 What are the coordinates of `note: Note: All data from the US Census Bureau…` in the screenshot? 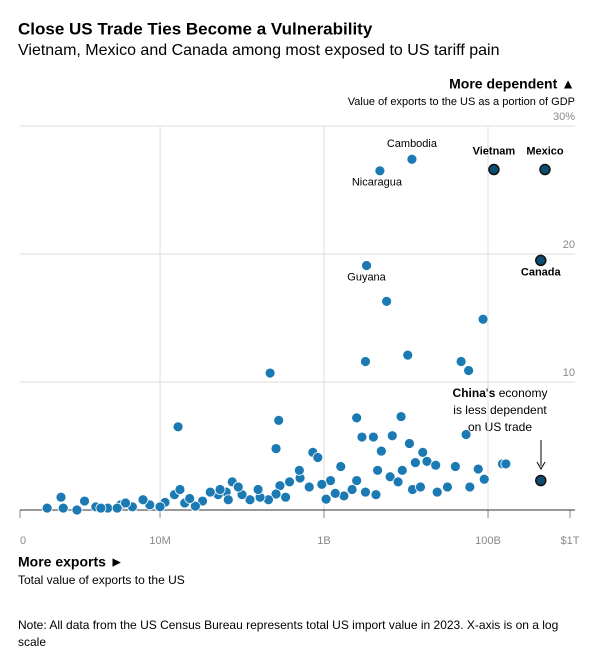 It's located at (288, 625).